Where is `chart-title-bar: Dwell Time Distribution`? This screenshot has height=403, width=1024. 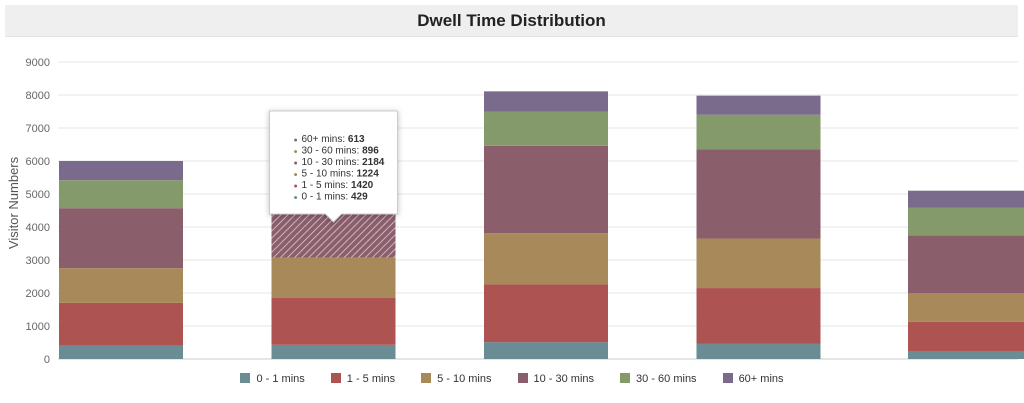
chart-title-bar: Dwell Time Distribution is located at coordinates (511, 21).